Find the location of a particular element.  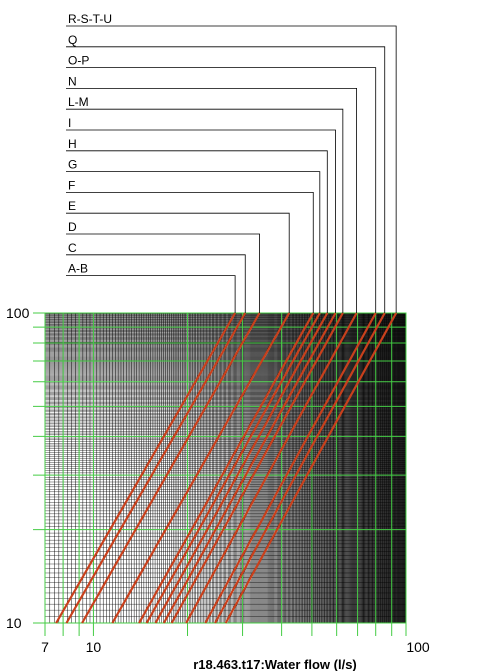

leader-g is located at coordinates (193, 242).